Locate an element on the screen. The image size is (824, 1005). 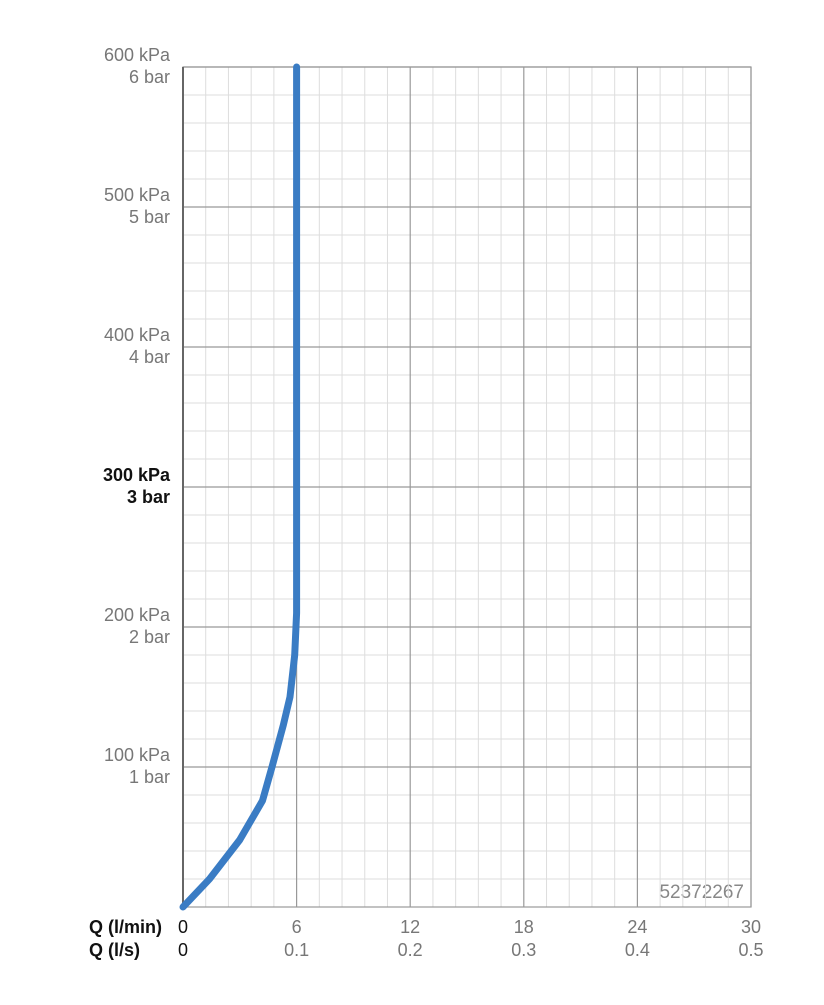
x-tick-label: 0 is located at coordinates (183, 927).